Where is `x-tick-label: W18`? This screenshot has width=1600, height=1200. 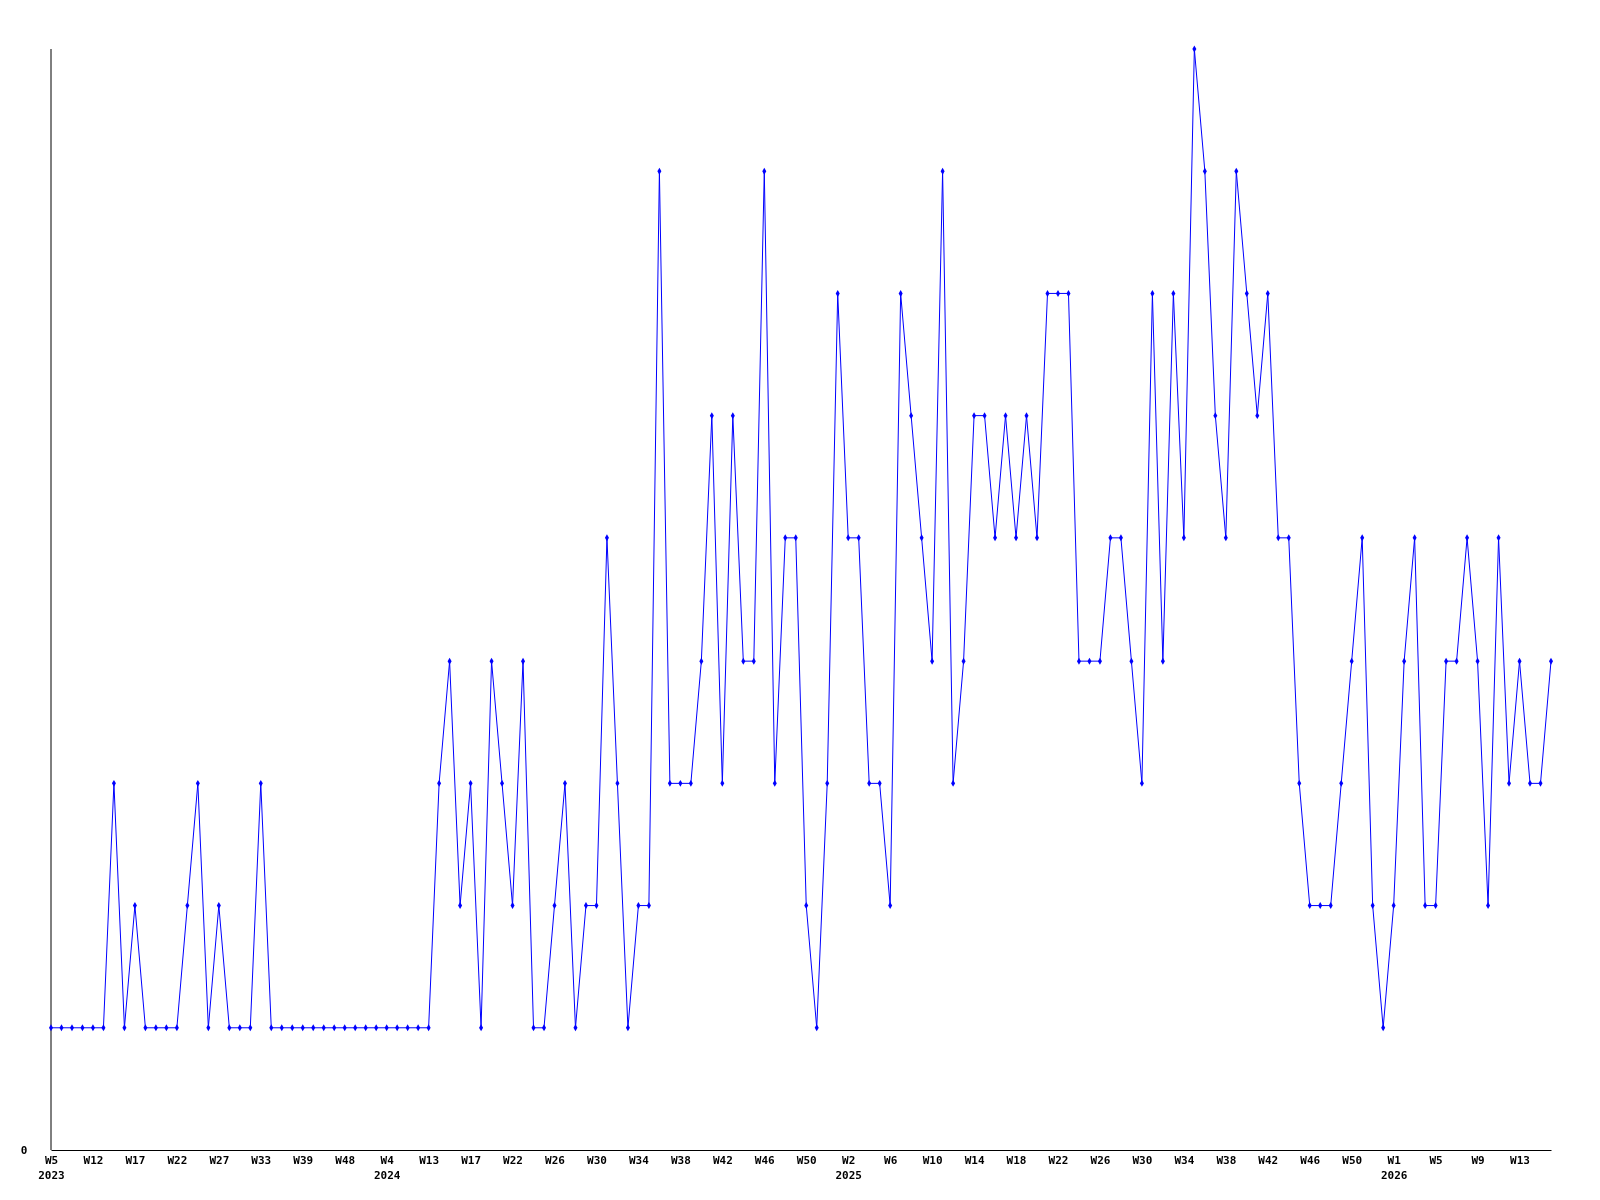 x-tick-label: W18 is located at coordinates (1016, 1160).